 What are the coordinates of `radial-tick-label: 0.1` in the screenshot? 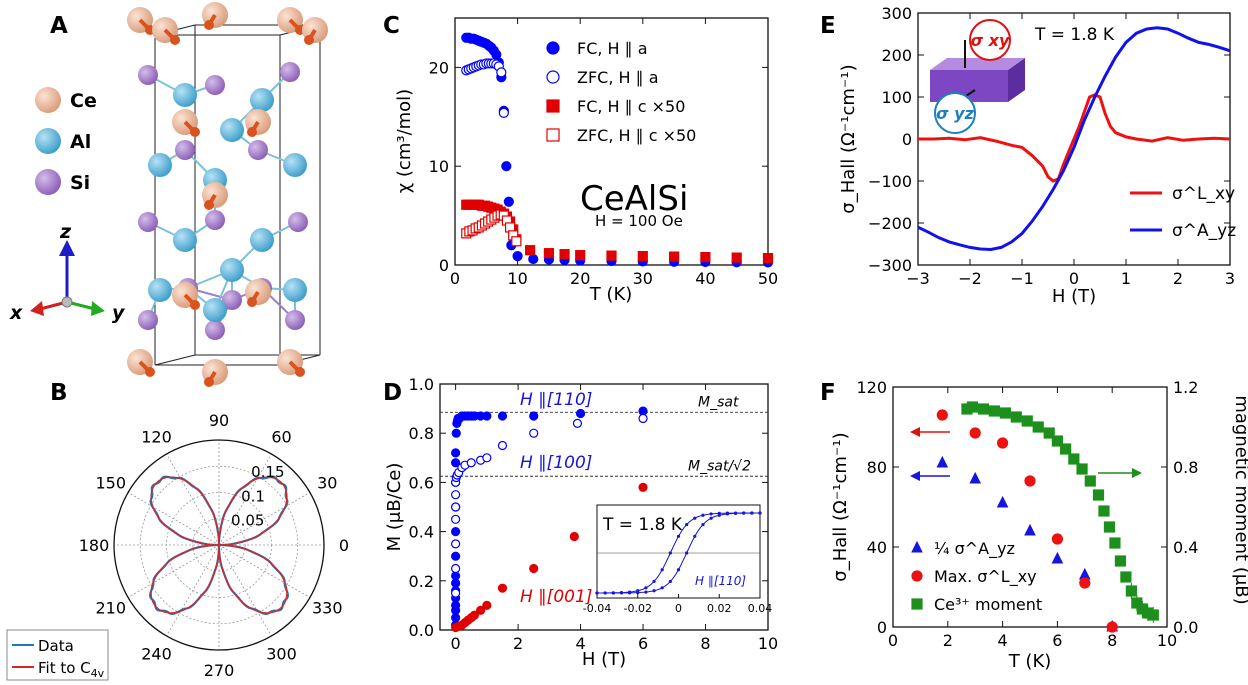 It's located at (253, 496).